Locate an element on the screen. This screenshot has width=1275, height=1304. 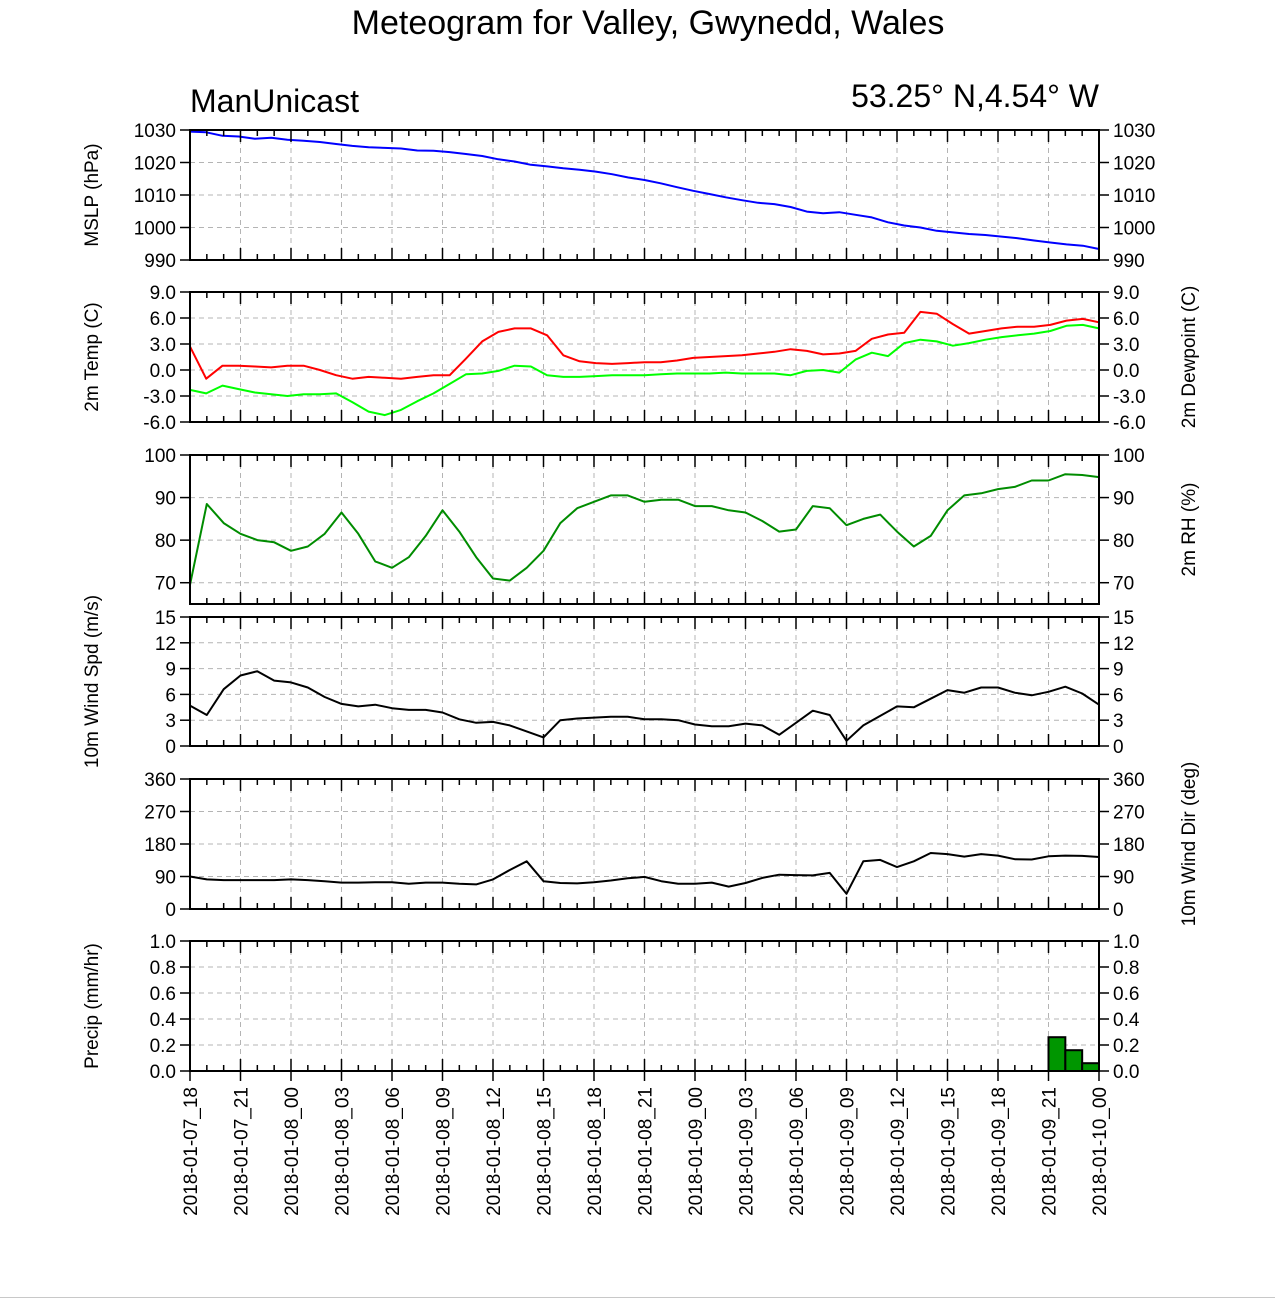
y-tick-label-left: 1020 is located at coordinates (155, 164).